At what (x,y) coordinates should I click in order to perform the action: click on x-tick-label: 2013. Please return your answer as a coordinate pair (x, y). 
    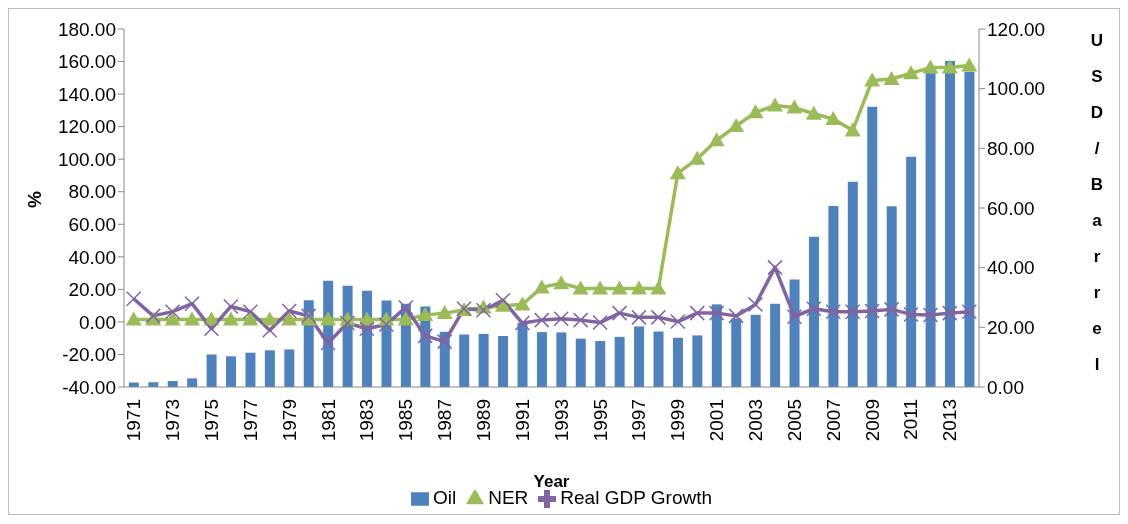
    Looking at the image, I should click on (950, 420).